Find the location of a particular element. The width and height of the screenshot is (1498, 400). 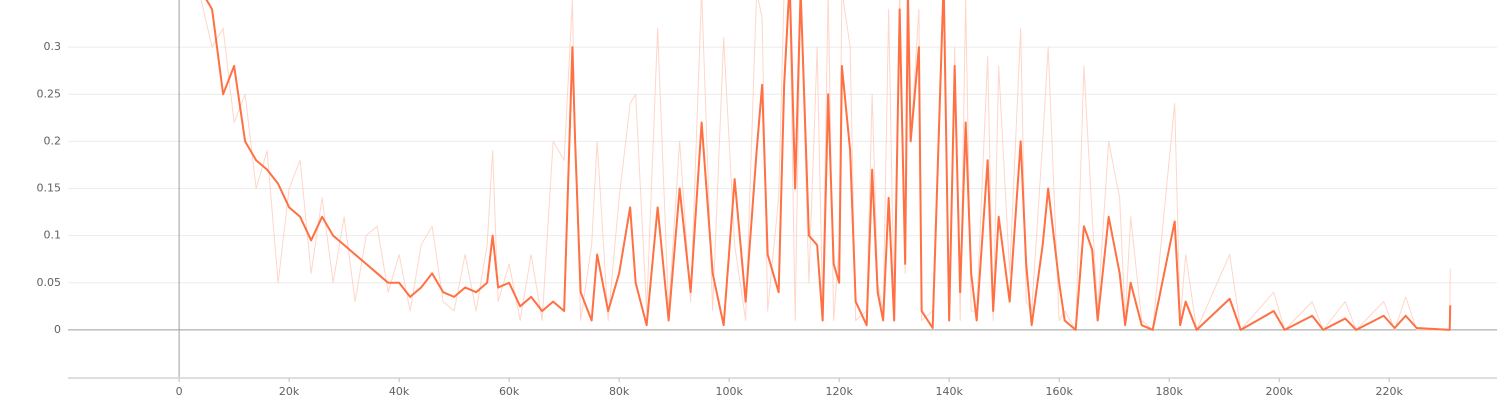

y-tick-label: 0.3 is located at coordinates (53, 46).